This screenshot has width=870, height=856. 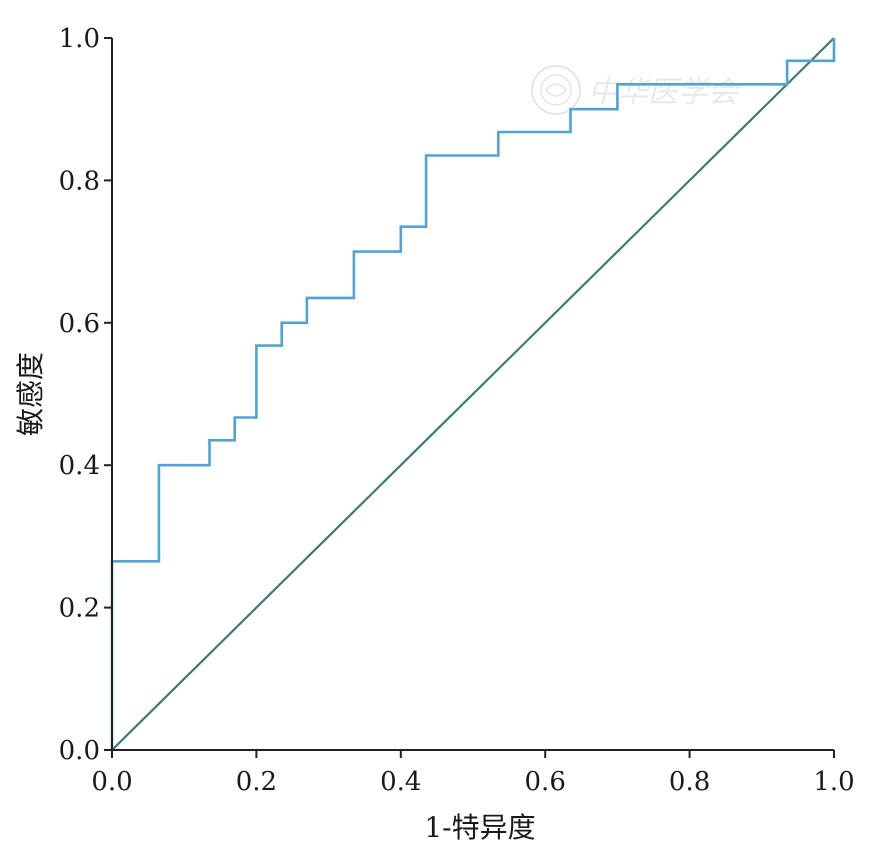 What do you see at coordinates (664, 92) in the screenshot?
I see `watermark-text: 中华医学会` at bounding box center [664, 92].